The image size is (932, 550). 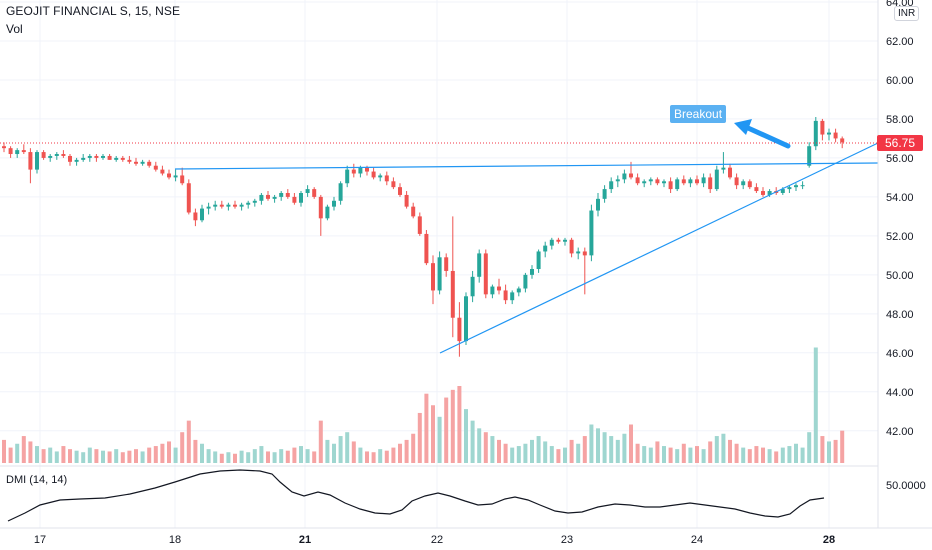 I want to click on symbol-title: GEOJIT FINANCIAL S, 15, NSE, so click(x=93, y=11).